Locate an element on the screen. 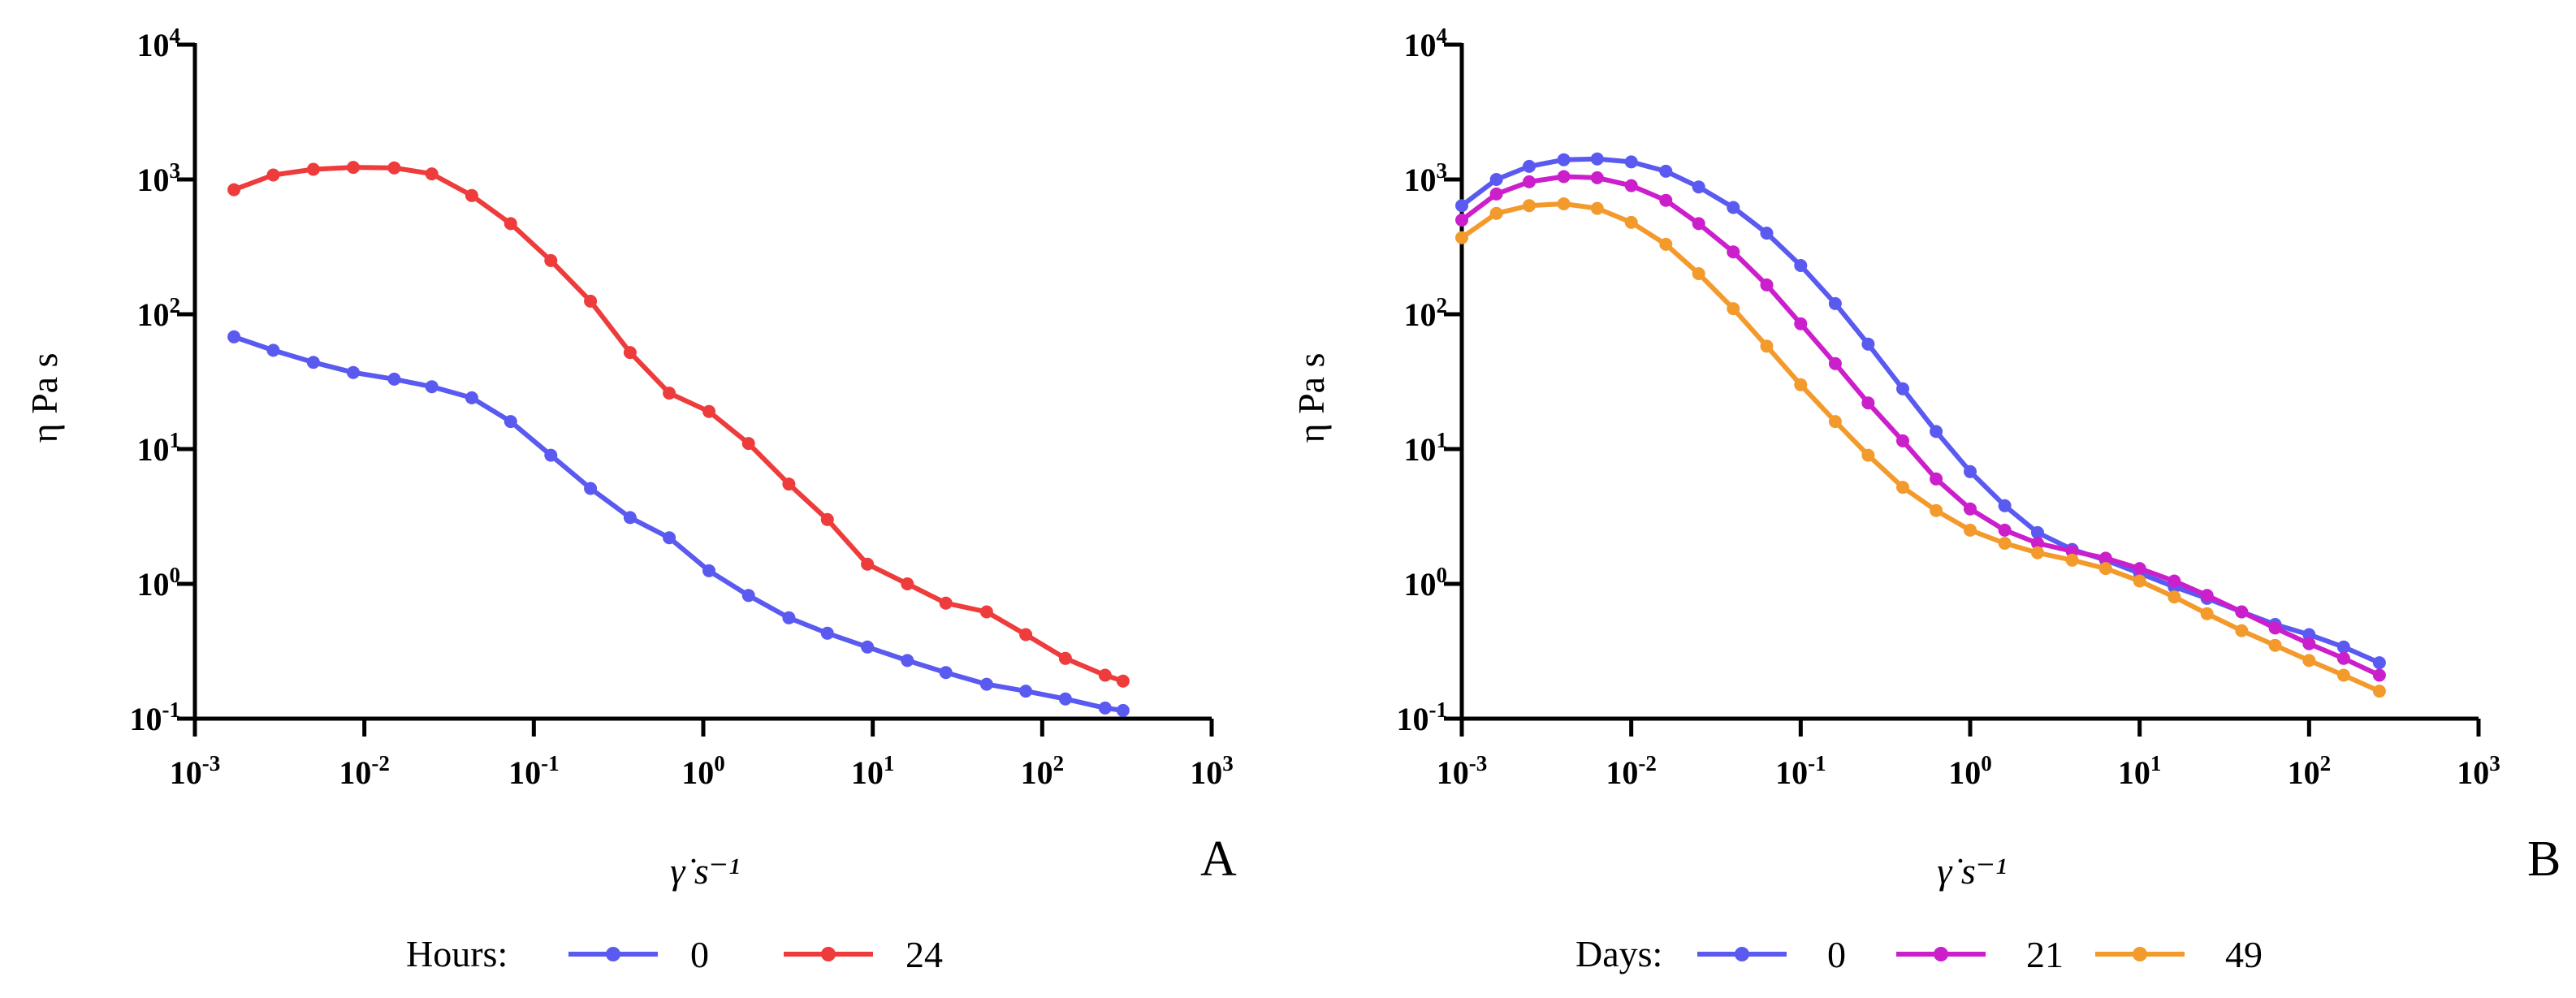  legend-item: 49 is located at coordinates (2179, 954).